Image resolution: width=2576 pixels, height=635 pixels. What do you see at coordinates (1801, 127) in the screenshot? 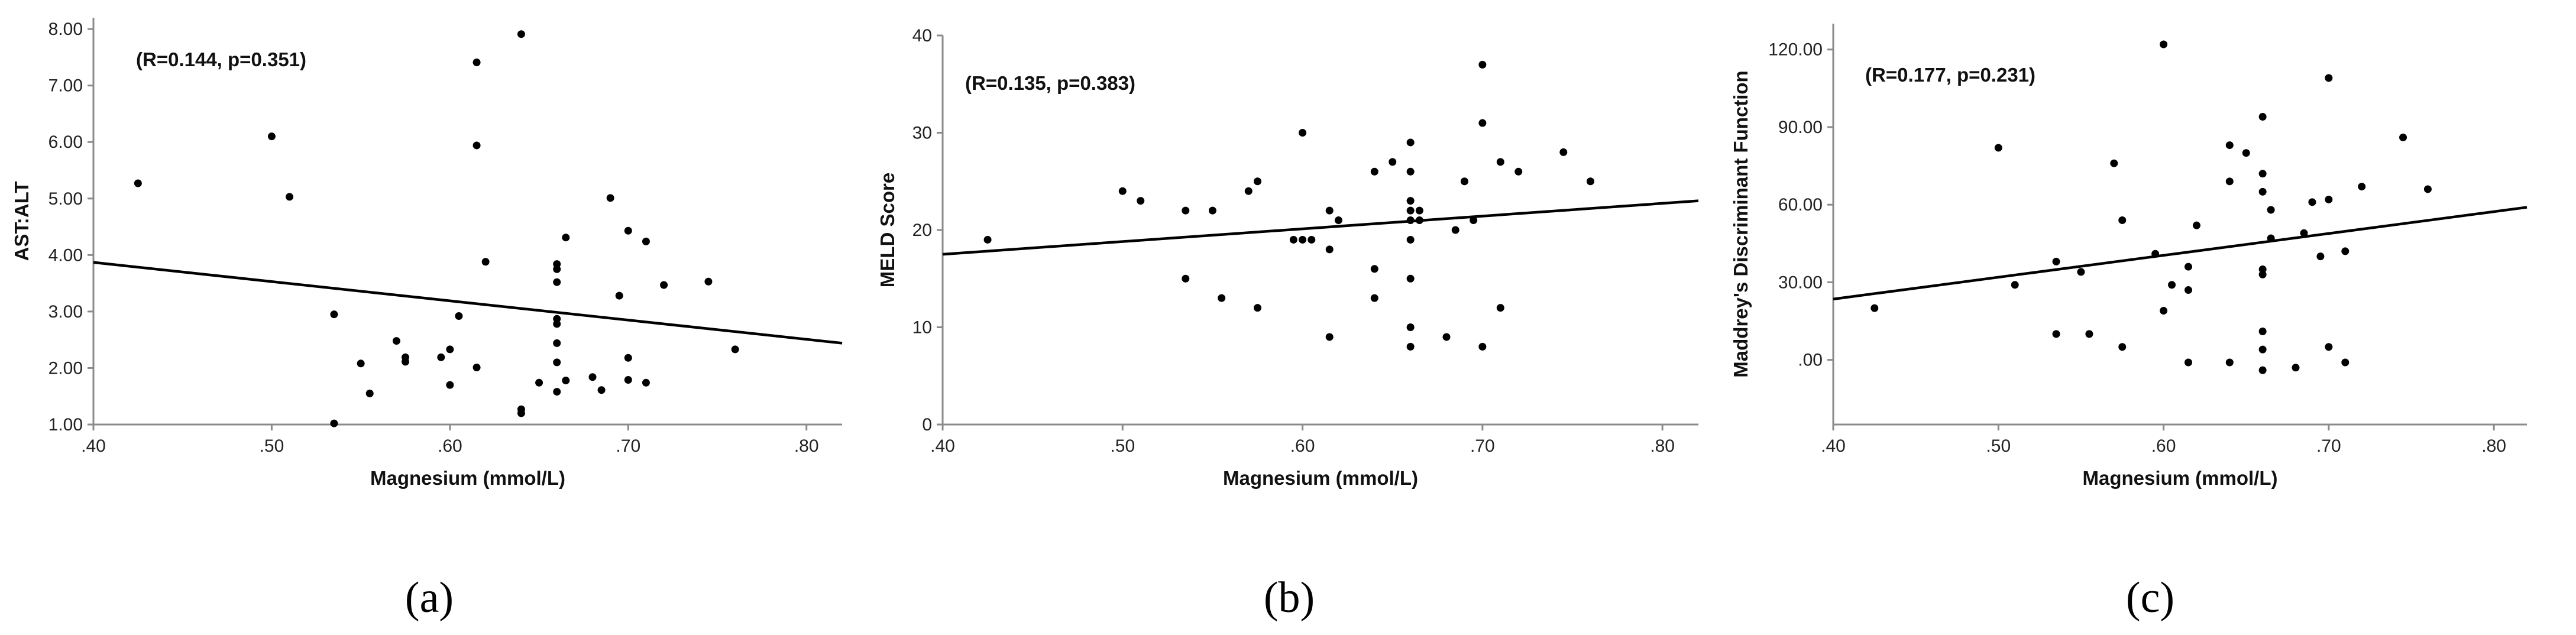
I see `y-tick-label: 90.00` at bounding box center [1801, 127].